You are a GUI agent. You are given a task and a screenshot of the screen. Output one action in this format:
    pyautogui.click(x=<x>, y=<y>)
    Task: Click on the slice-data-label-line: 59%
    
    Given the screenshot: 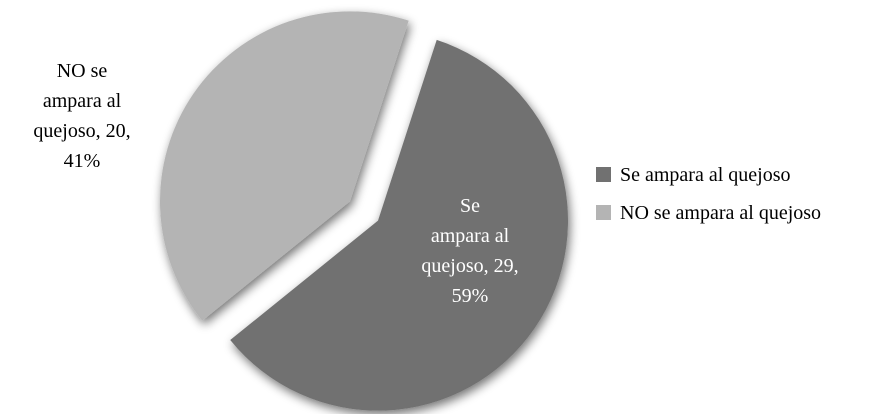 What is the action you would take?
    pyautogui.click(x=470, y=296)
    